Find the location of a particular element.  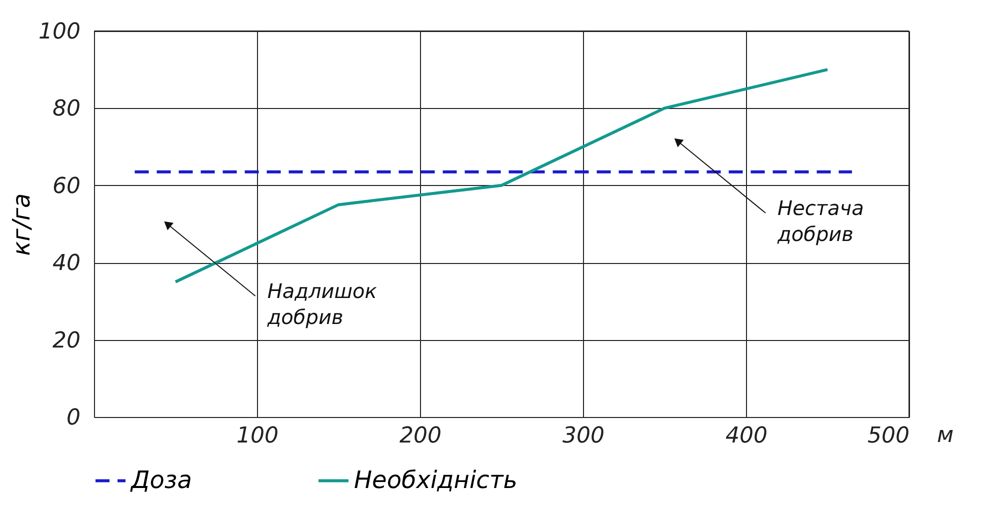

y-axis-title: кг/га is located at coordinates (22, 224).